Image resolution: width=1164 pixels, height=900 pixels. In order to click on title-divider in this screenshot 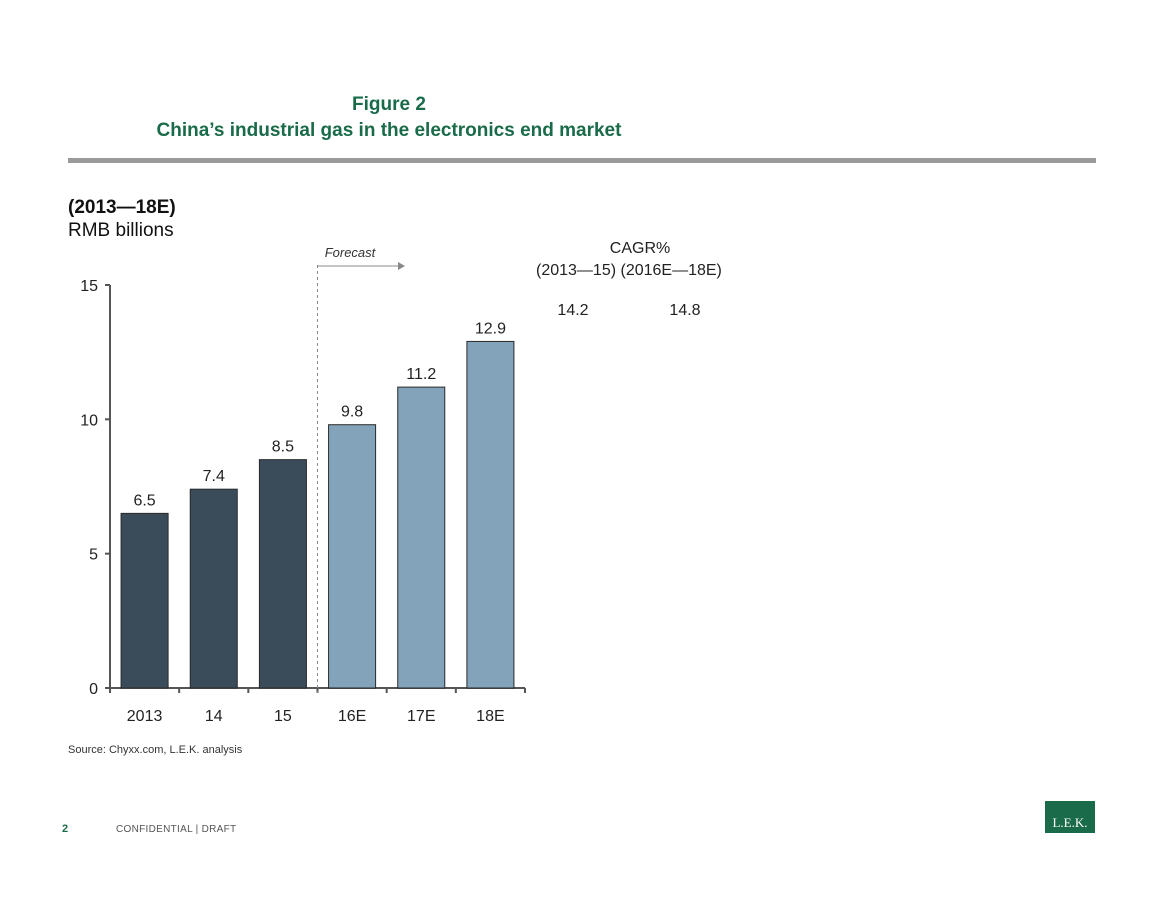, I will do `click(582, 160)`.